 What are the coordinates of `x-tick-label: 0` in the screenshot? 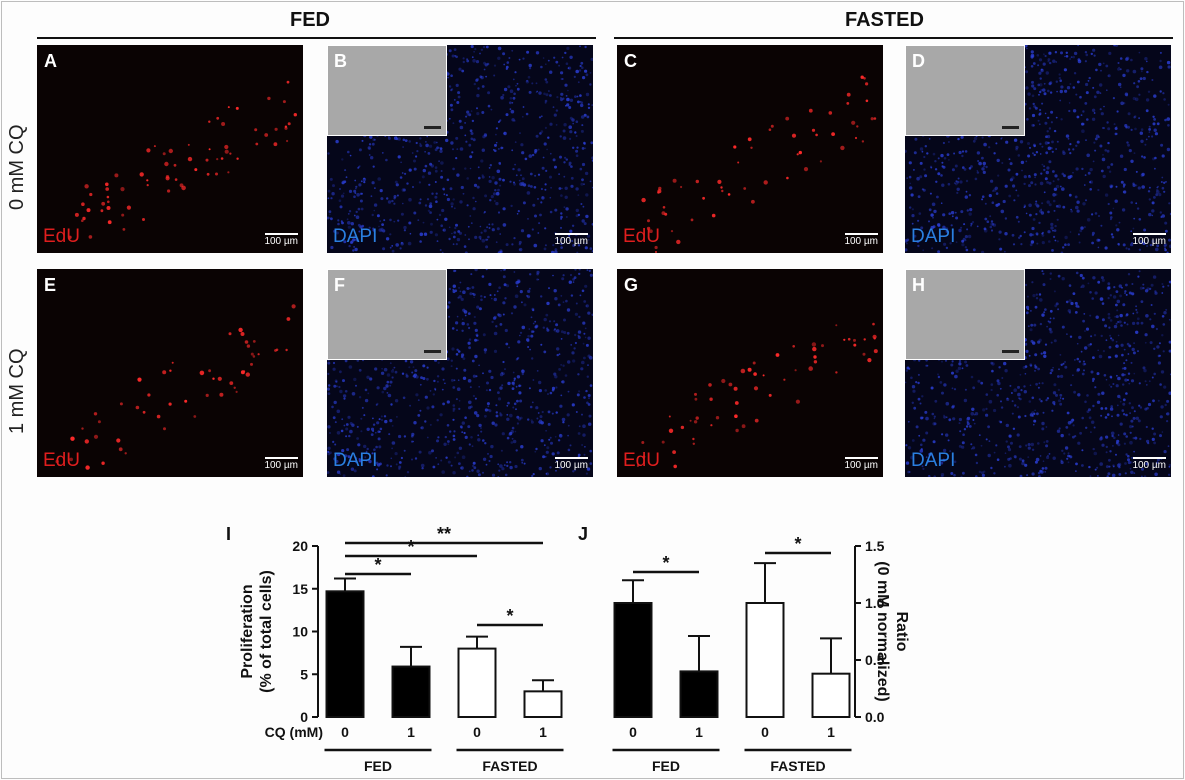 It's located at (345, 732).